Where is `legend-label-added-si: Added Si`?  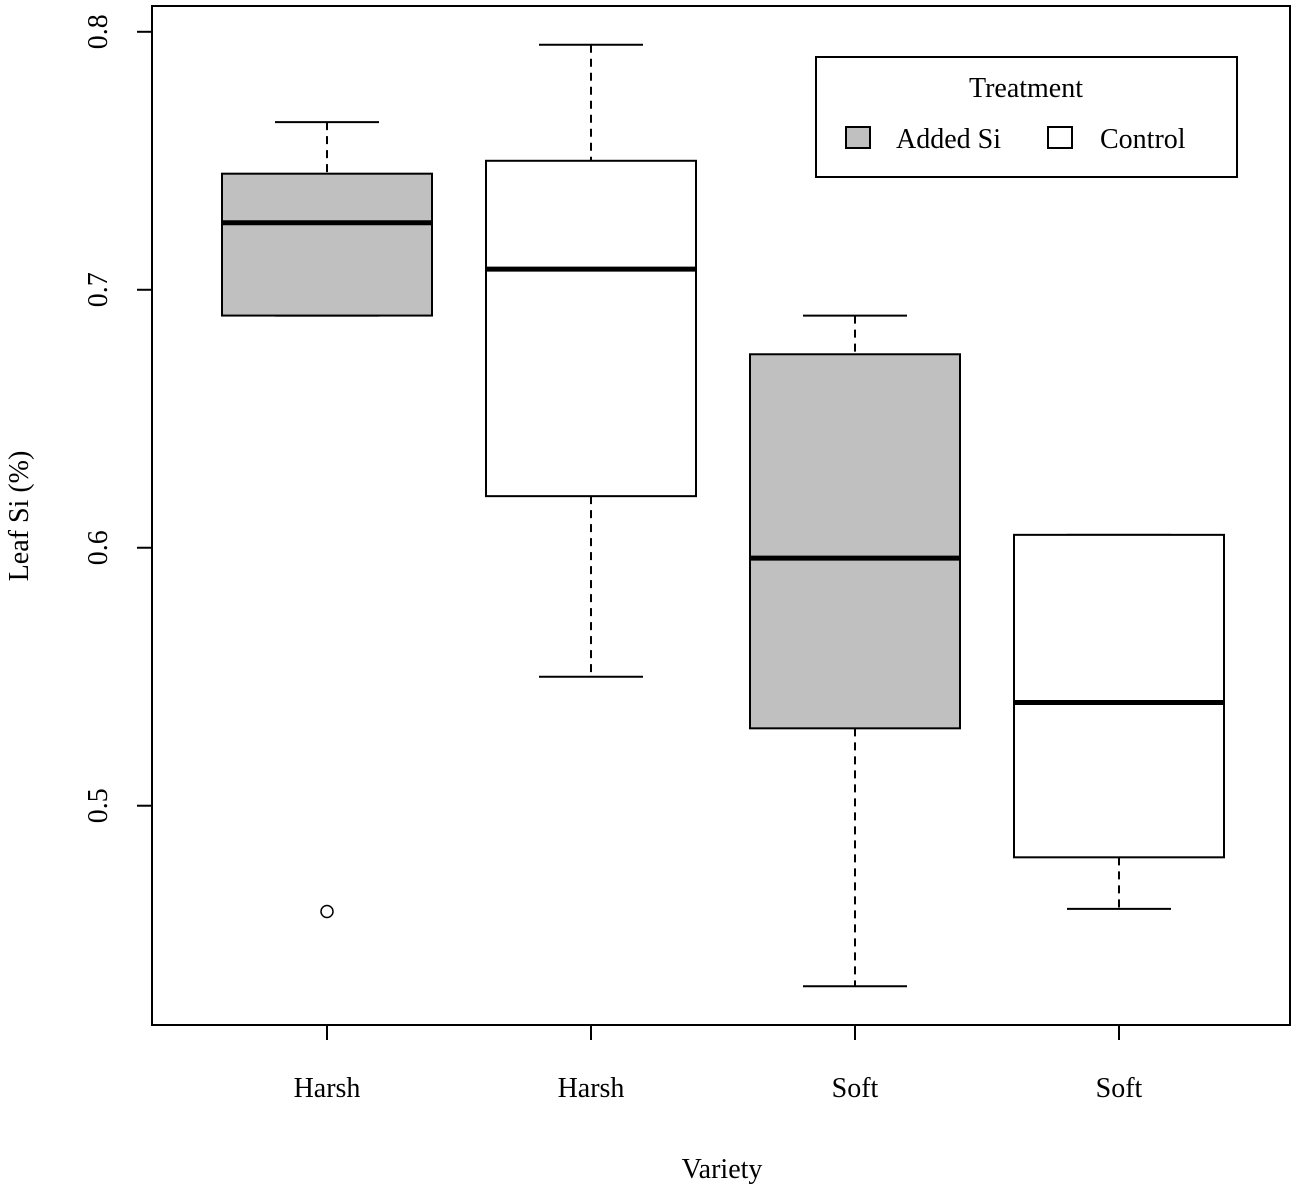
legend-label-added-si: Added Si is located at coordinates (948, 139).